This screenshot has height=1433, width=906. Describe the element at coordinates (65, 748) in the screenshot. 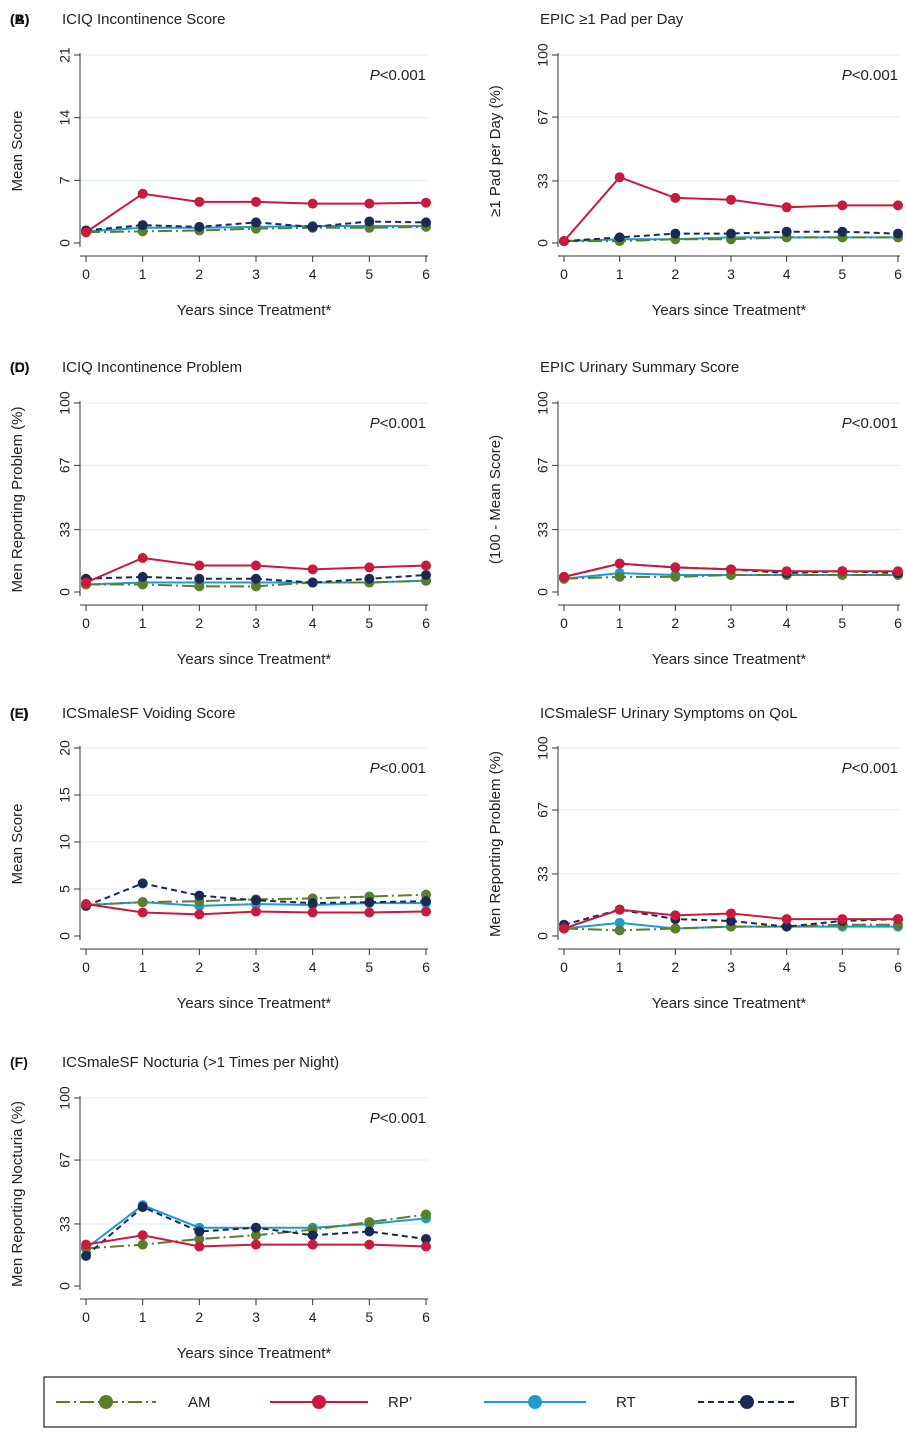

I see `y-tick-label: 20` at that location.